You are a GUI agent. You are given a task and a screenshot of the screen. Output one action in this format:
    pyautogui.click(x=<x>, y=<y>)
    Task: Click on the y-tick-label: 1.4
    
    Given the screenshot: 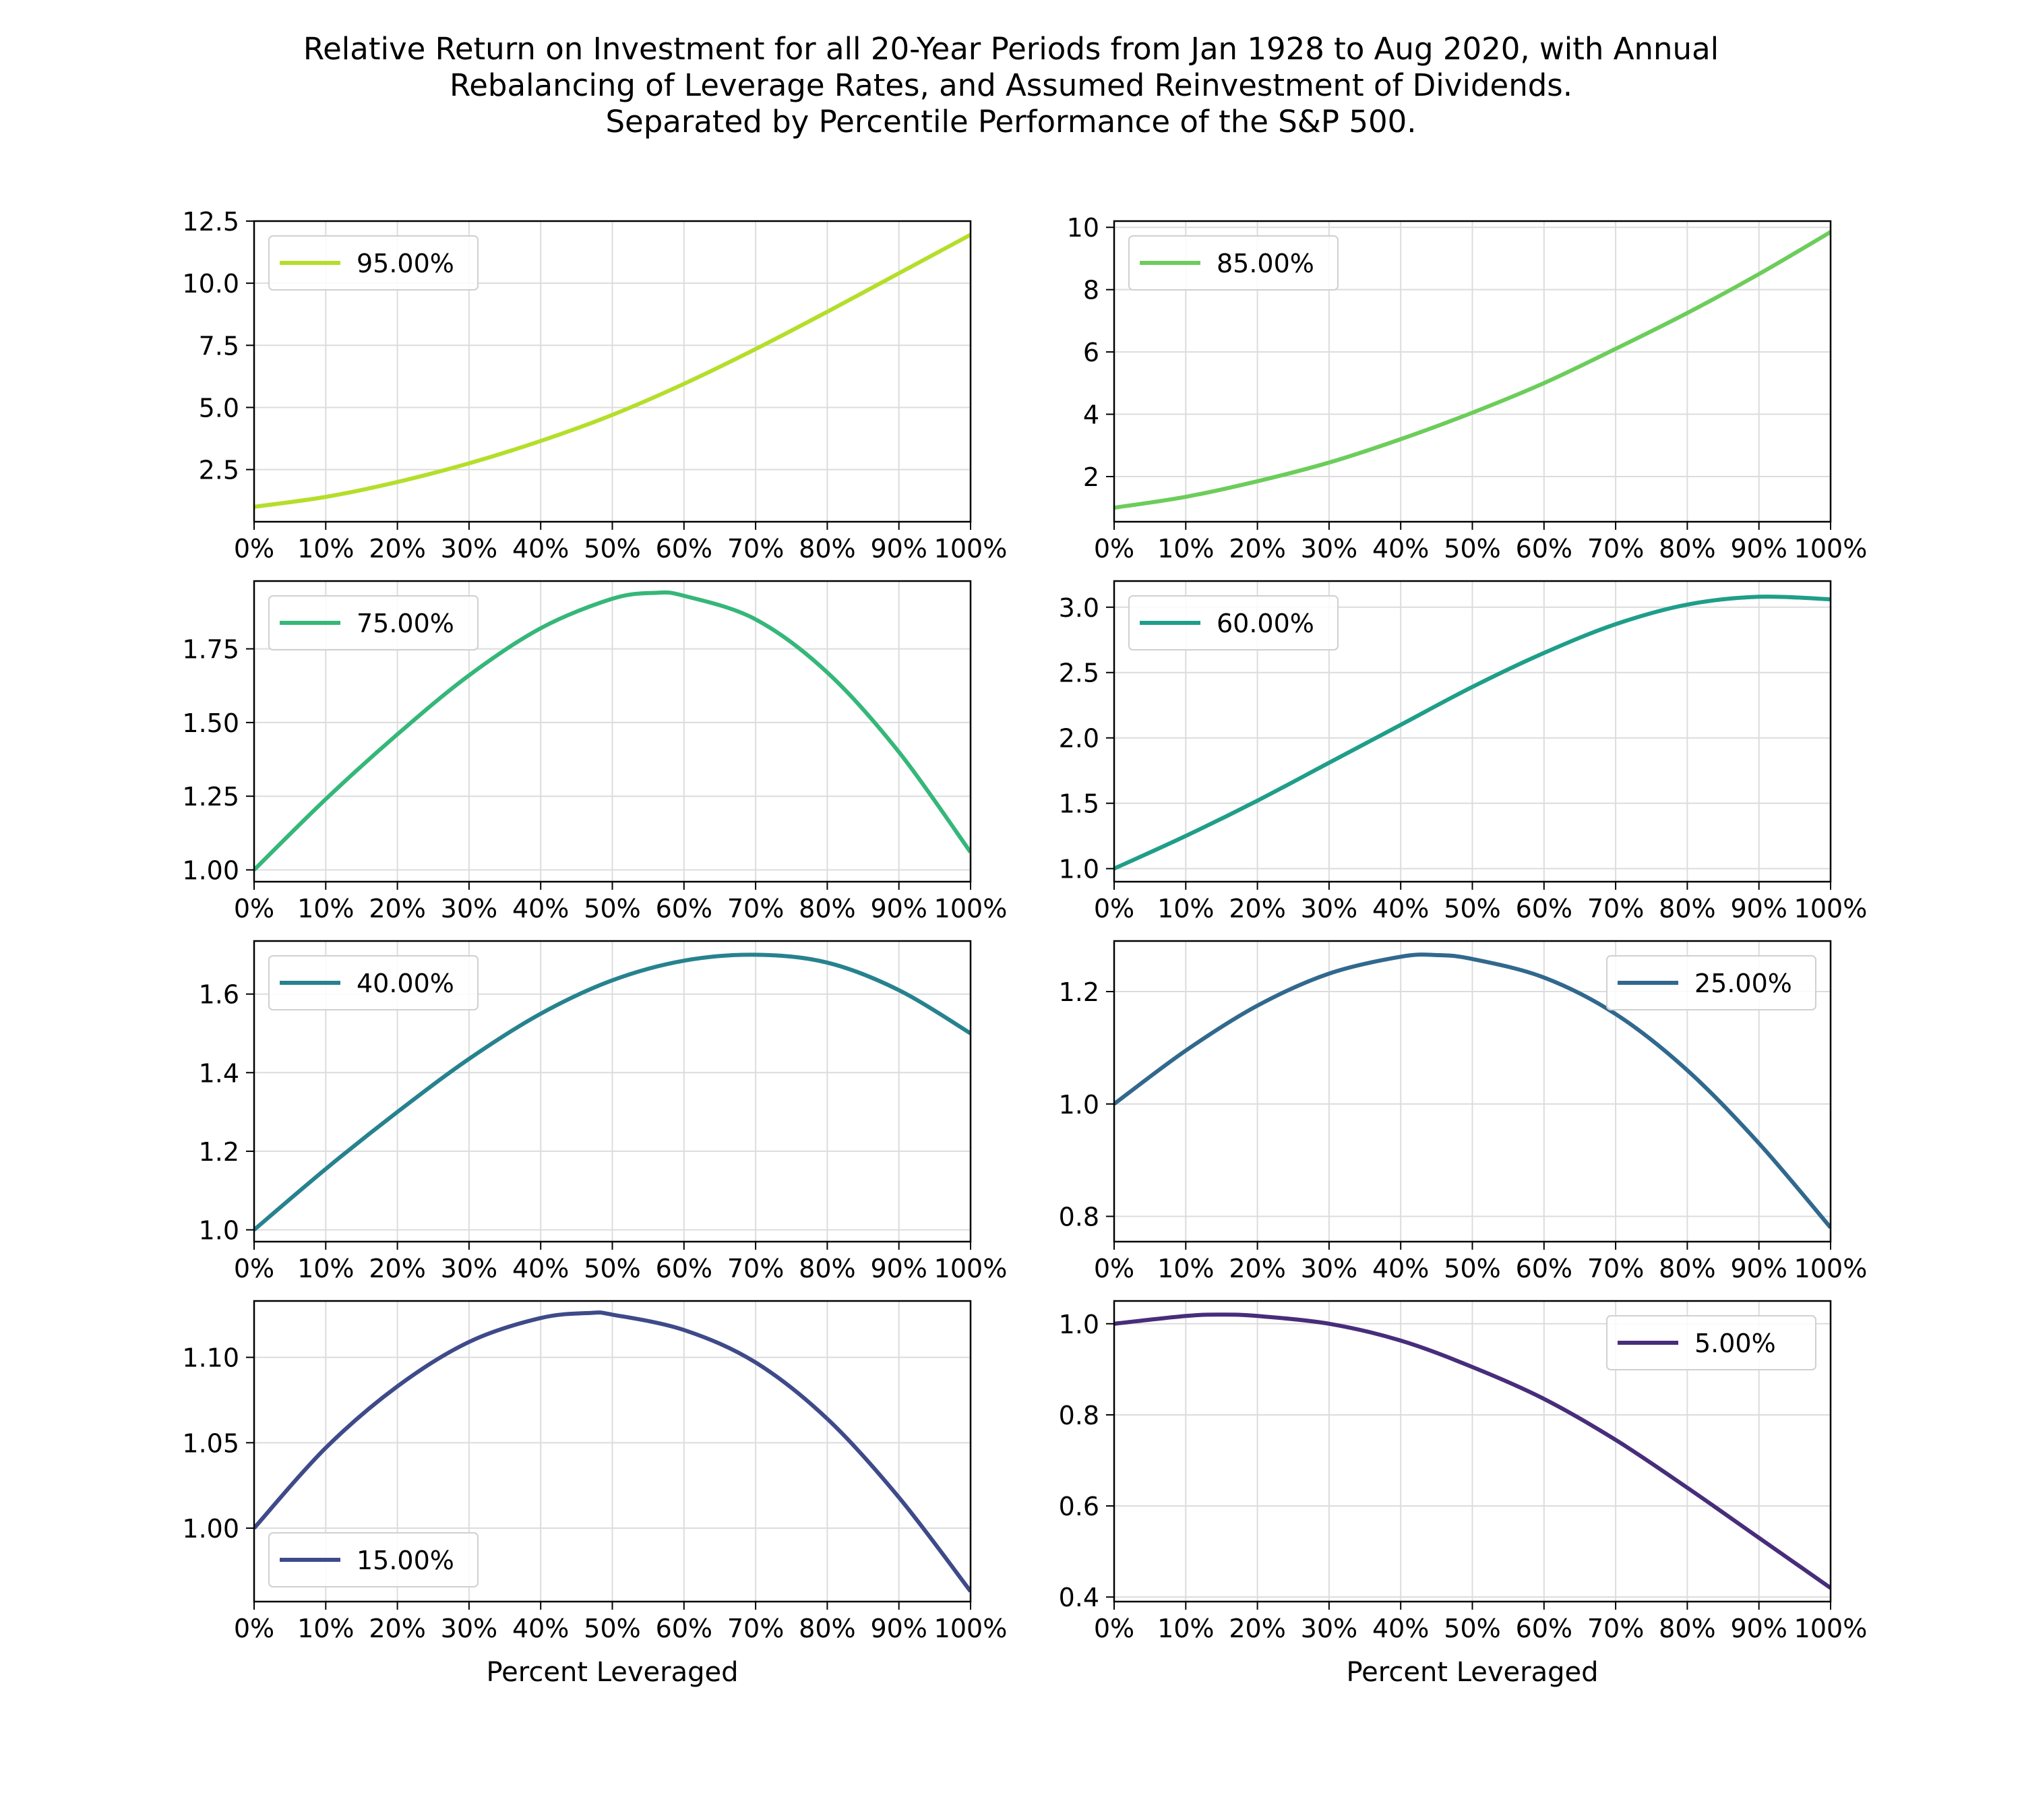 What is the action you would take?
    pyautogui.click(x=219, y=1073)
    